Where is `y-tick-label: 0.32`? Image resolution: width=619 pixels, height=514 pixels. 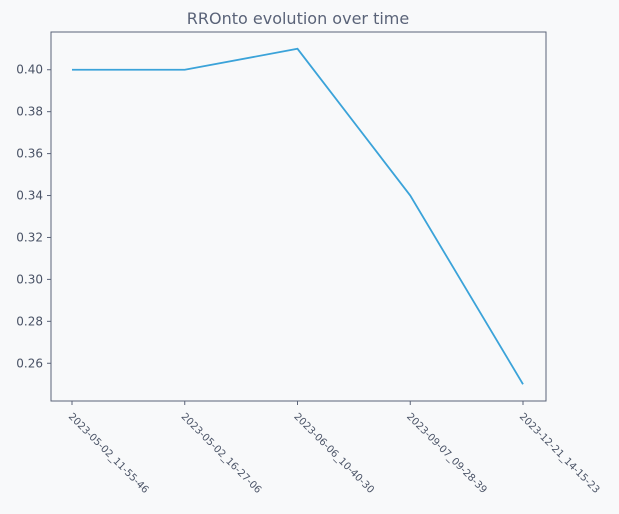 y-tick-label: 0.32 is located at coordinates (29, 237).